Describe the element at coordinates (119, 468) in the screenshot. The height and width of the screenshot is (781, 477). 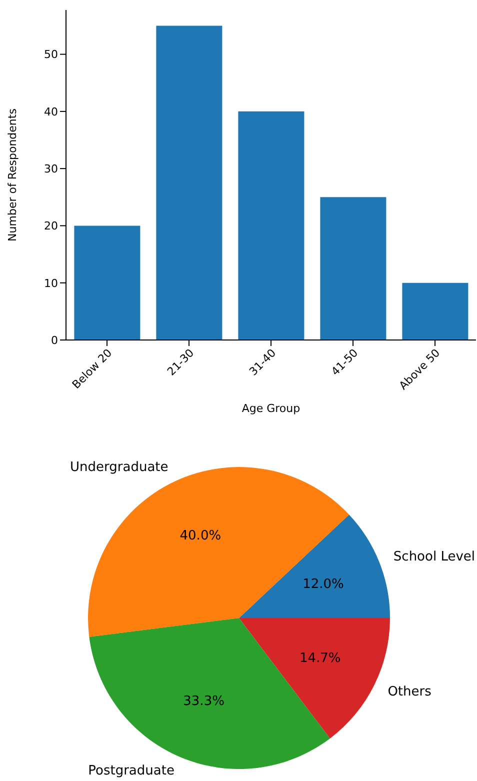
I see `slice-label: Undergraduate` at that location.